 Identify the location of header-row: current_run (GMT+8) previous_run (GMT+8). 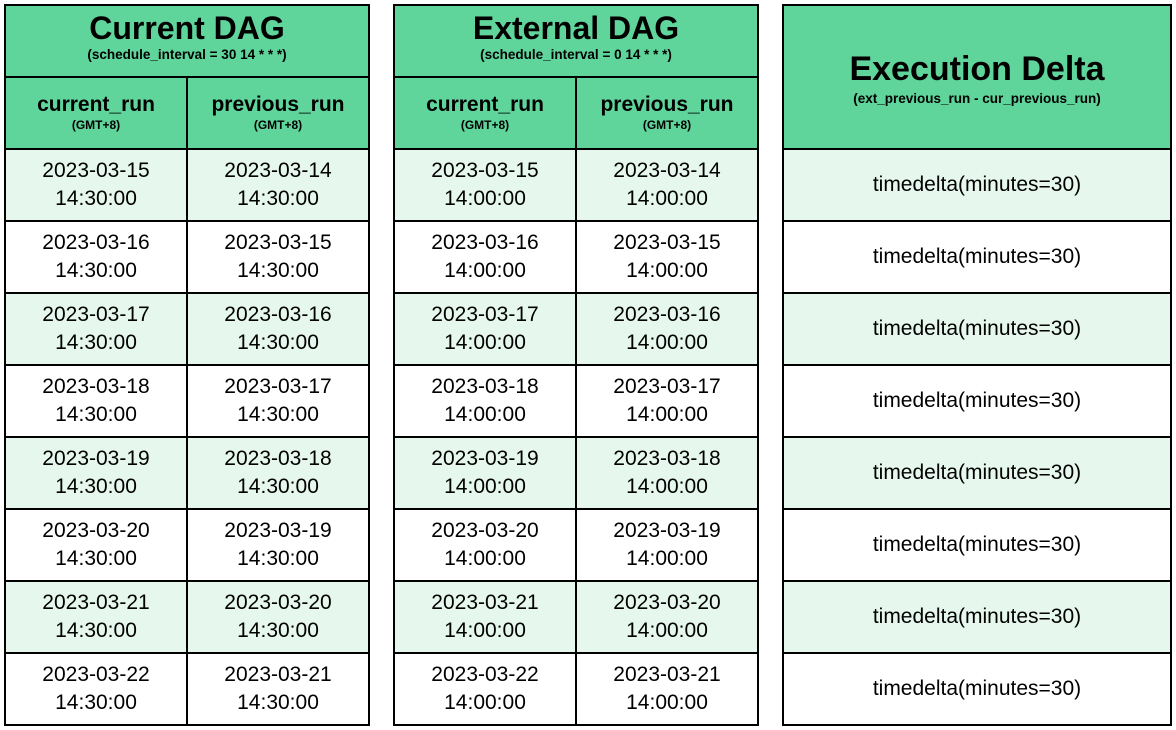
(187, 113).